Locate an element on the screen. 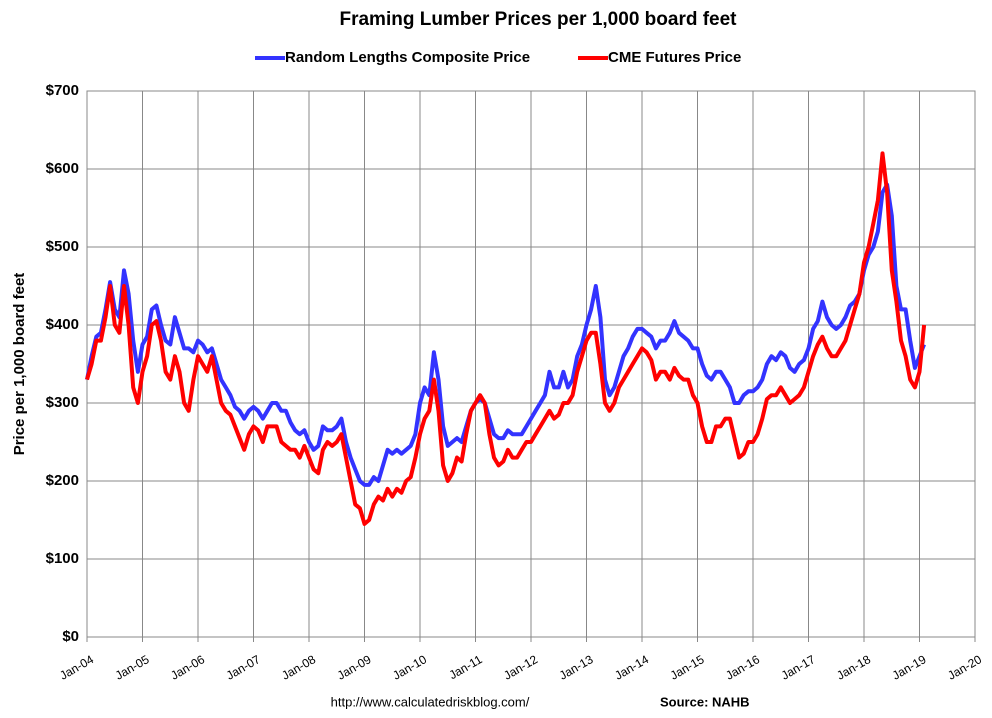  y-tick-label: $300 is located at coordinates (62, 402).